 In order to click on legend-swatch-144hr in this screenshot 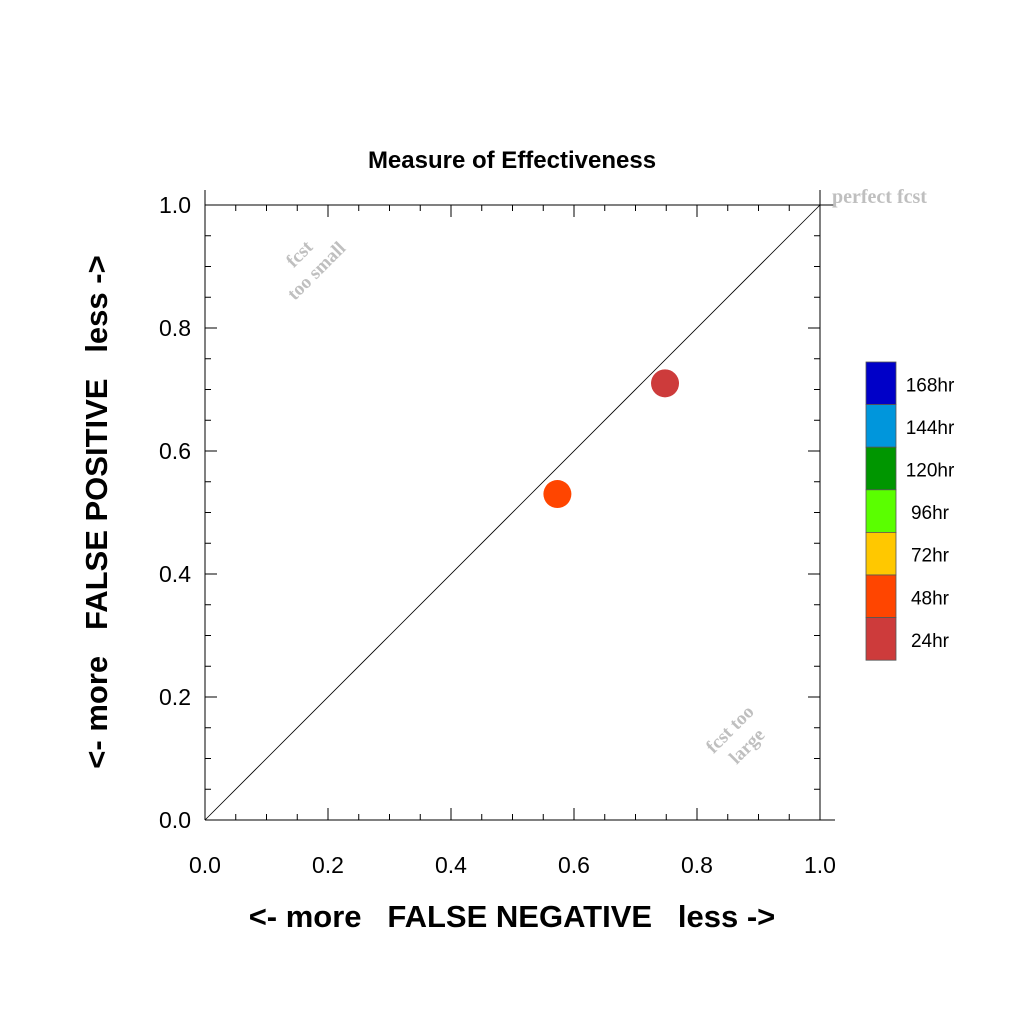, I will do `click(881, 426)`.